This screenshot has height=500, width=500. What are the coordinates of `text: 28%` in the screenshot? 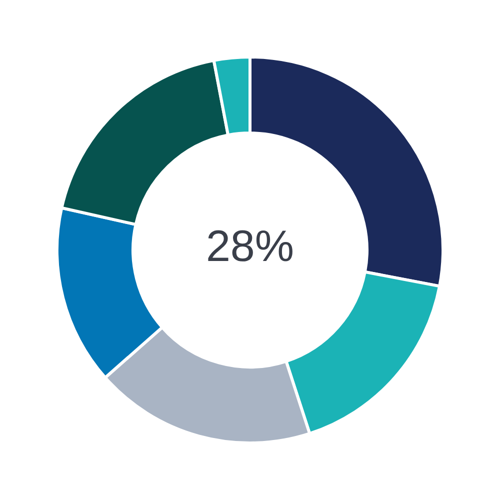 It's located at (250, 247).